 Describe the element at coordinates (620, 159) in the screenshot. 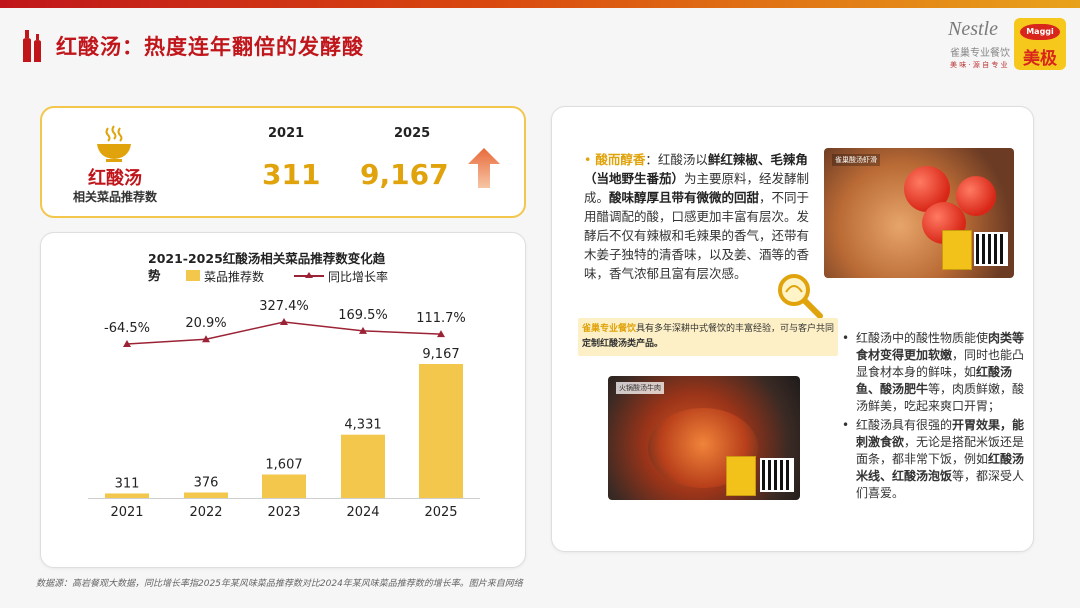

I see `desc-lead: 酸而醇香` at that location.